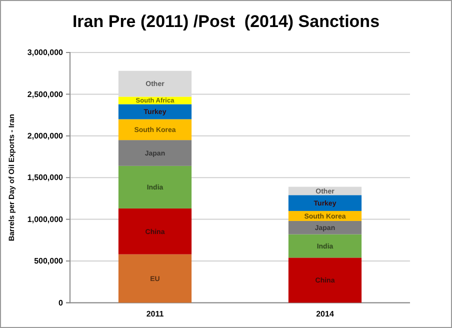 This screenshot has height=328, width=452. What do you see at coordinates (226, 21) in the screenshot?
I see `chart-title: Iran Pre (2011) /Post (2014) Sanctions` at bounding box center [226, 21].